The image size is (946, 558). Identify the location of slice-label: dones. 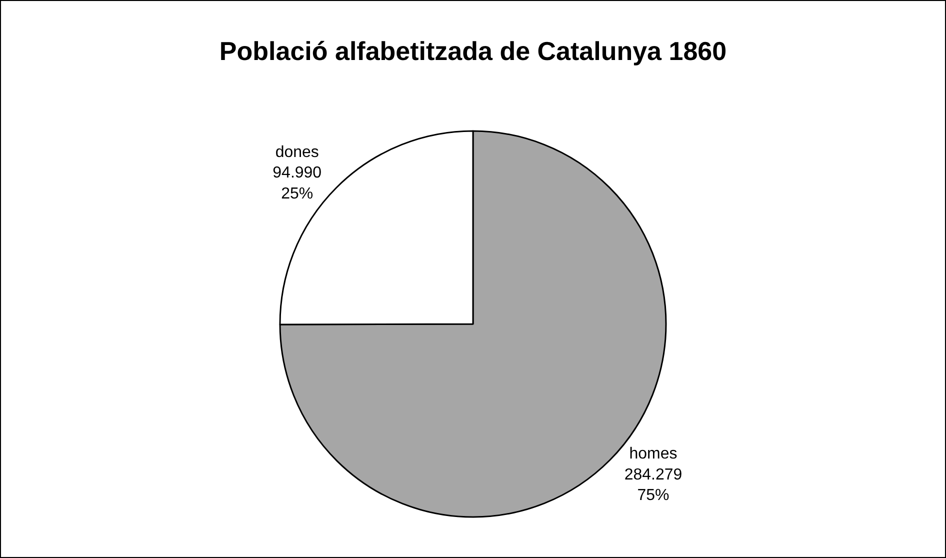
(297, 152).